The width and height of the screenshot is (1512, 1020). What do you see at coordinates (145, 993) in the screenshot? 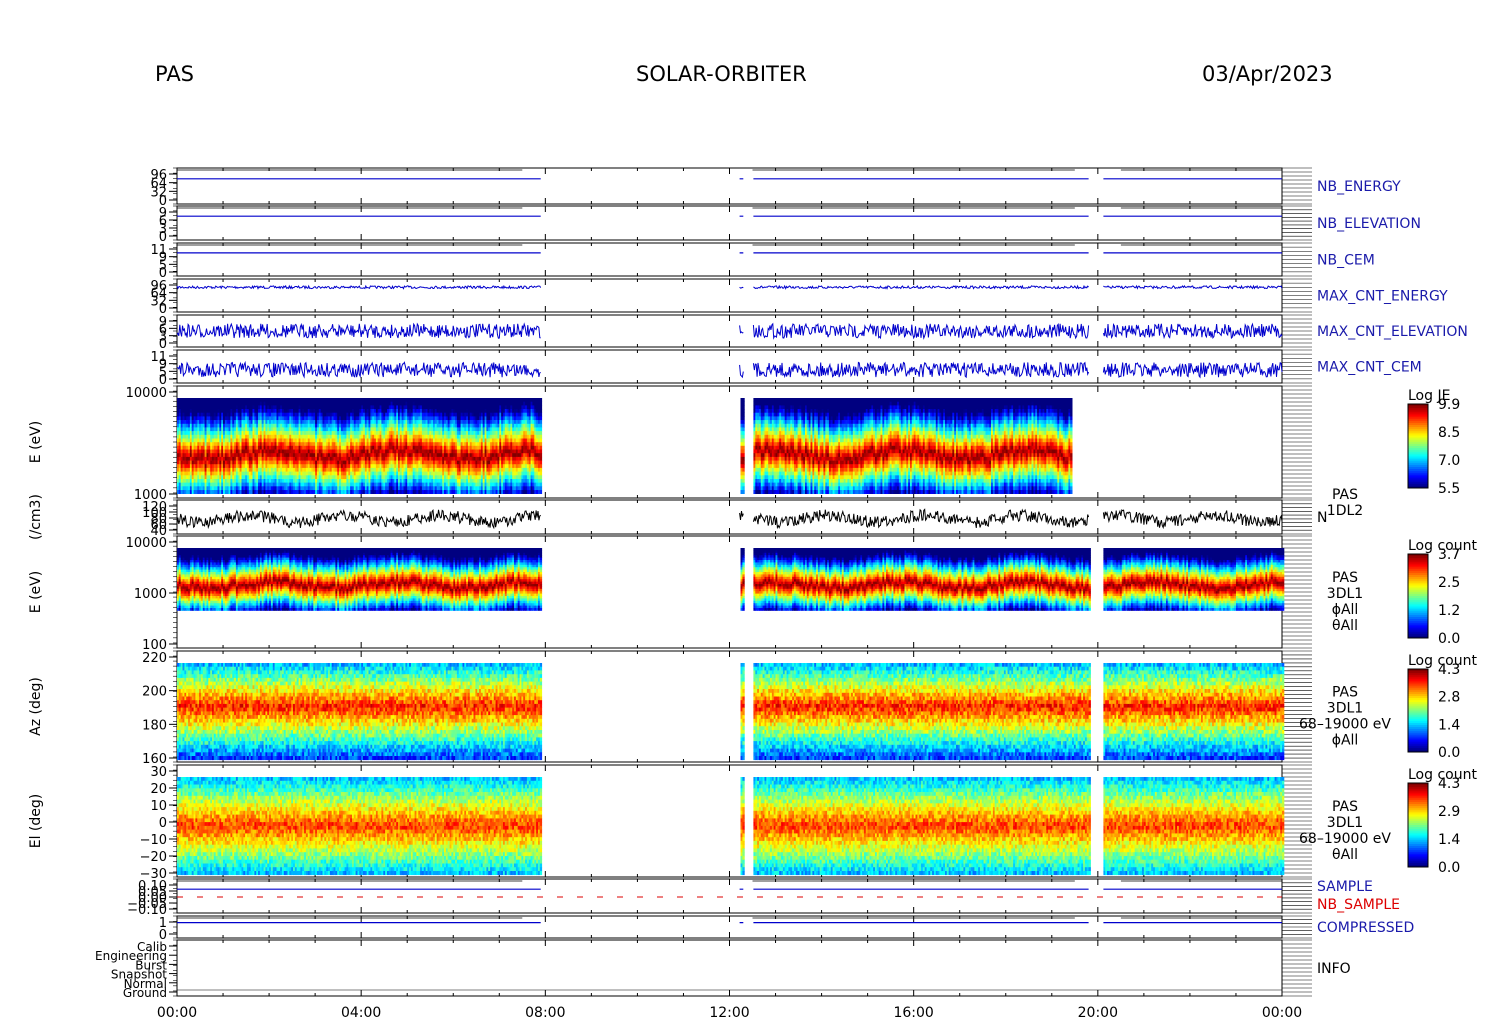
I see `y-tick-label: Ground` at bounding box center [145, 993].